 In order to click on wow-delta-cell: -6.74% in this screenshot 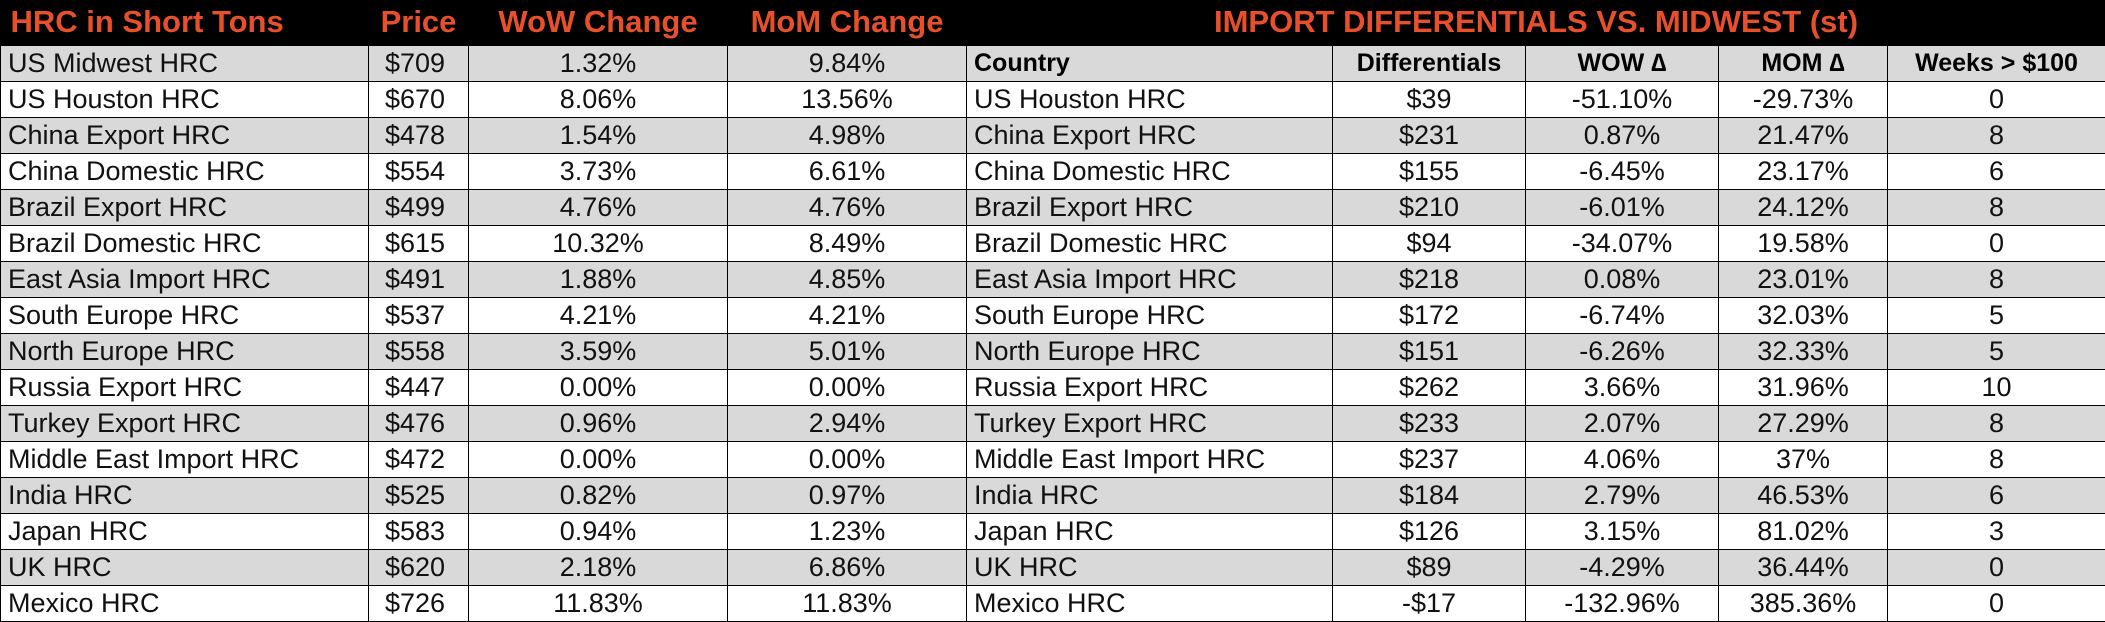, I will do `click(1622, 315)`.